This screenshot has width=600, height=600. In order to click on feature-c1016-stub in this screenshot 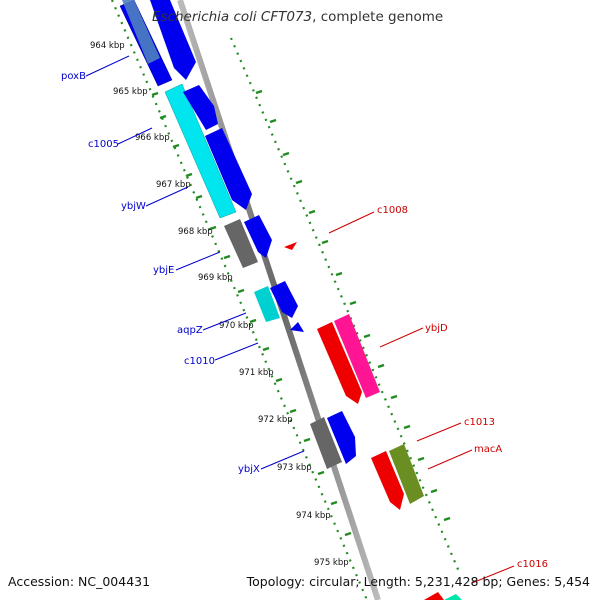, I will do `click(443, 596)`.